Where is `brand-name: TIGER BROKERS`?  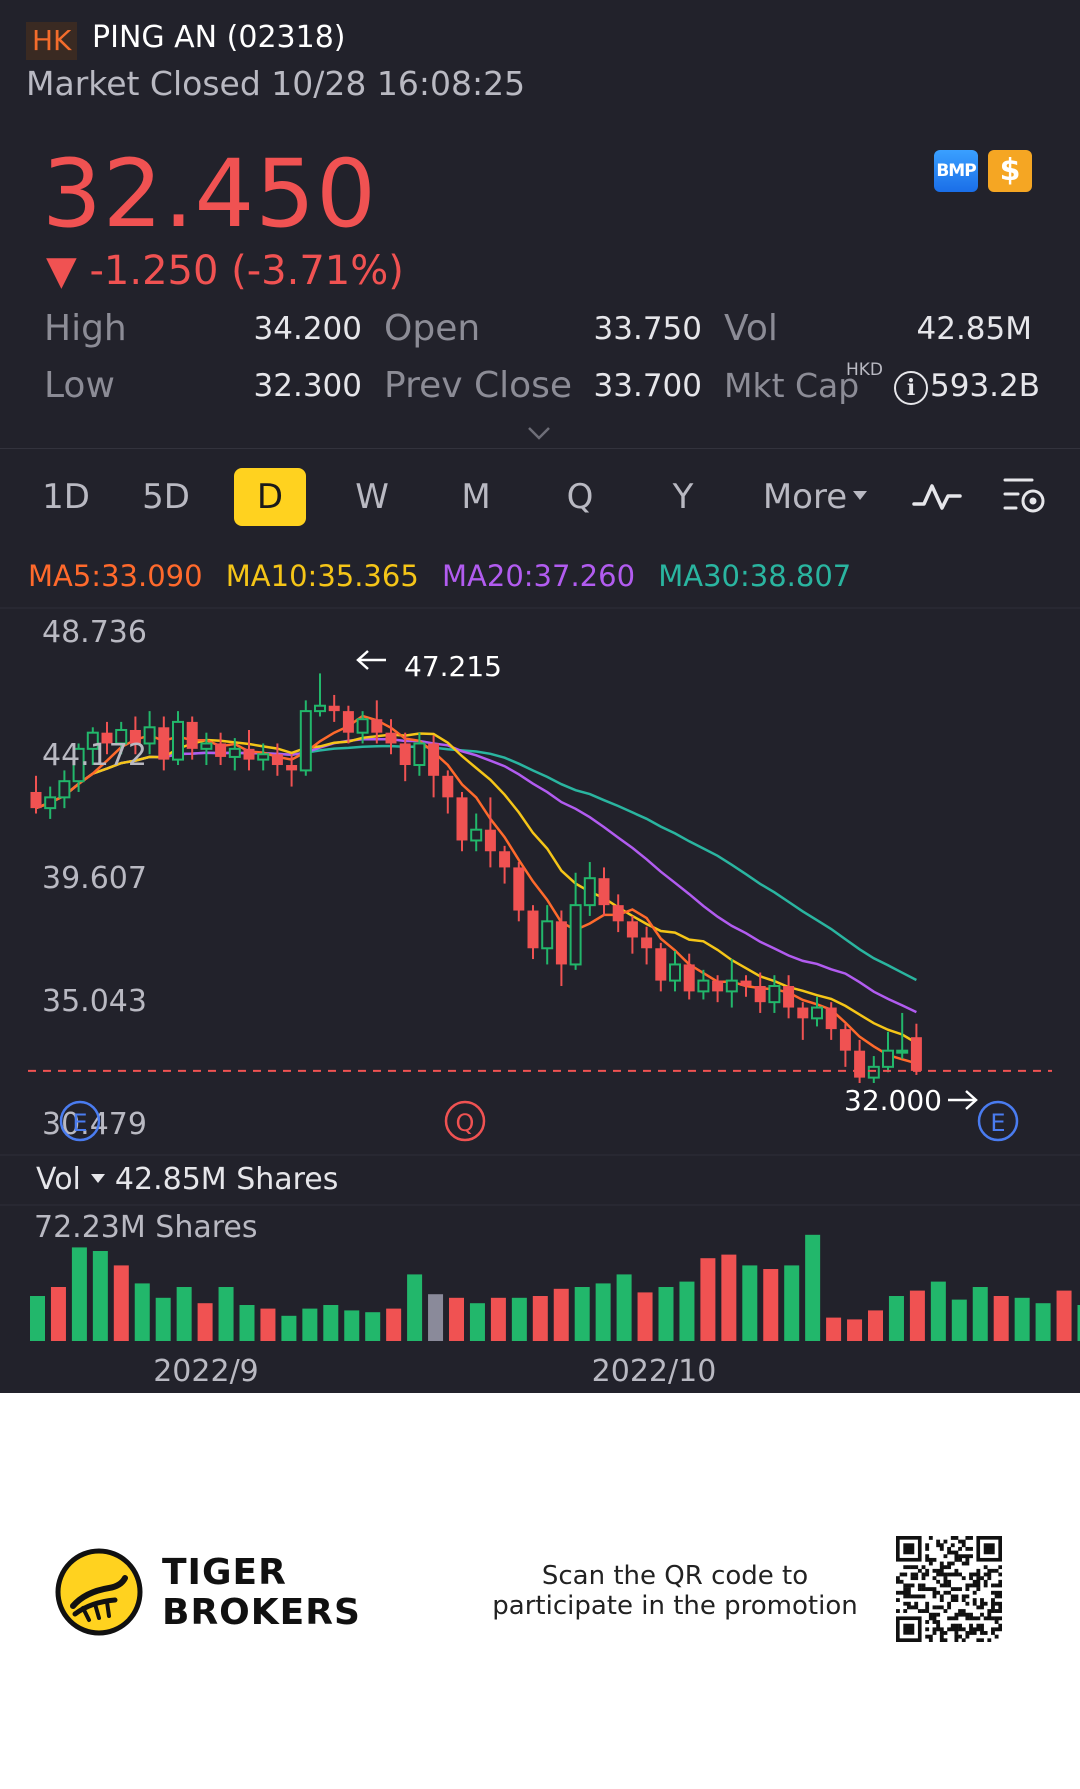 brand-name: TIGER BROKERS is located at coordinates (261, 1593).